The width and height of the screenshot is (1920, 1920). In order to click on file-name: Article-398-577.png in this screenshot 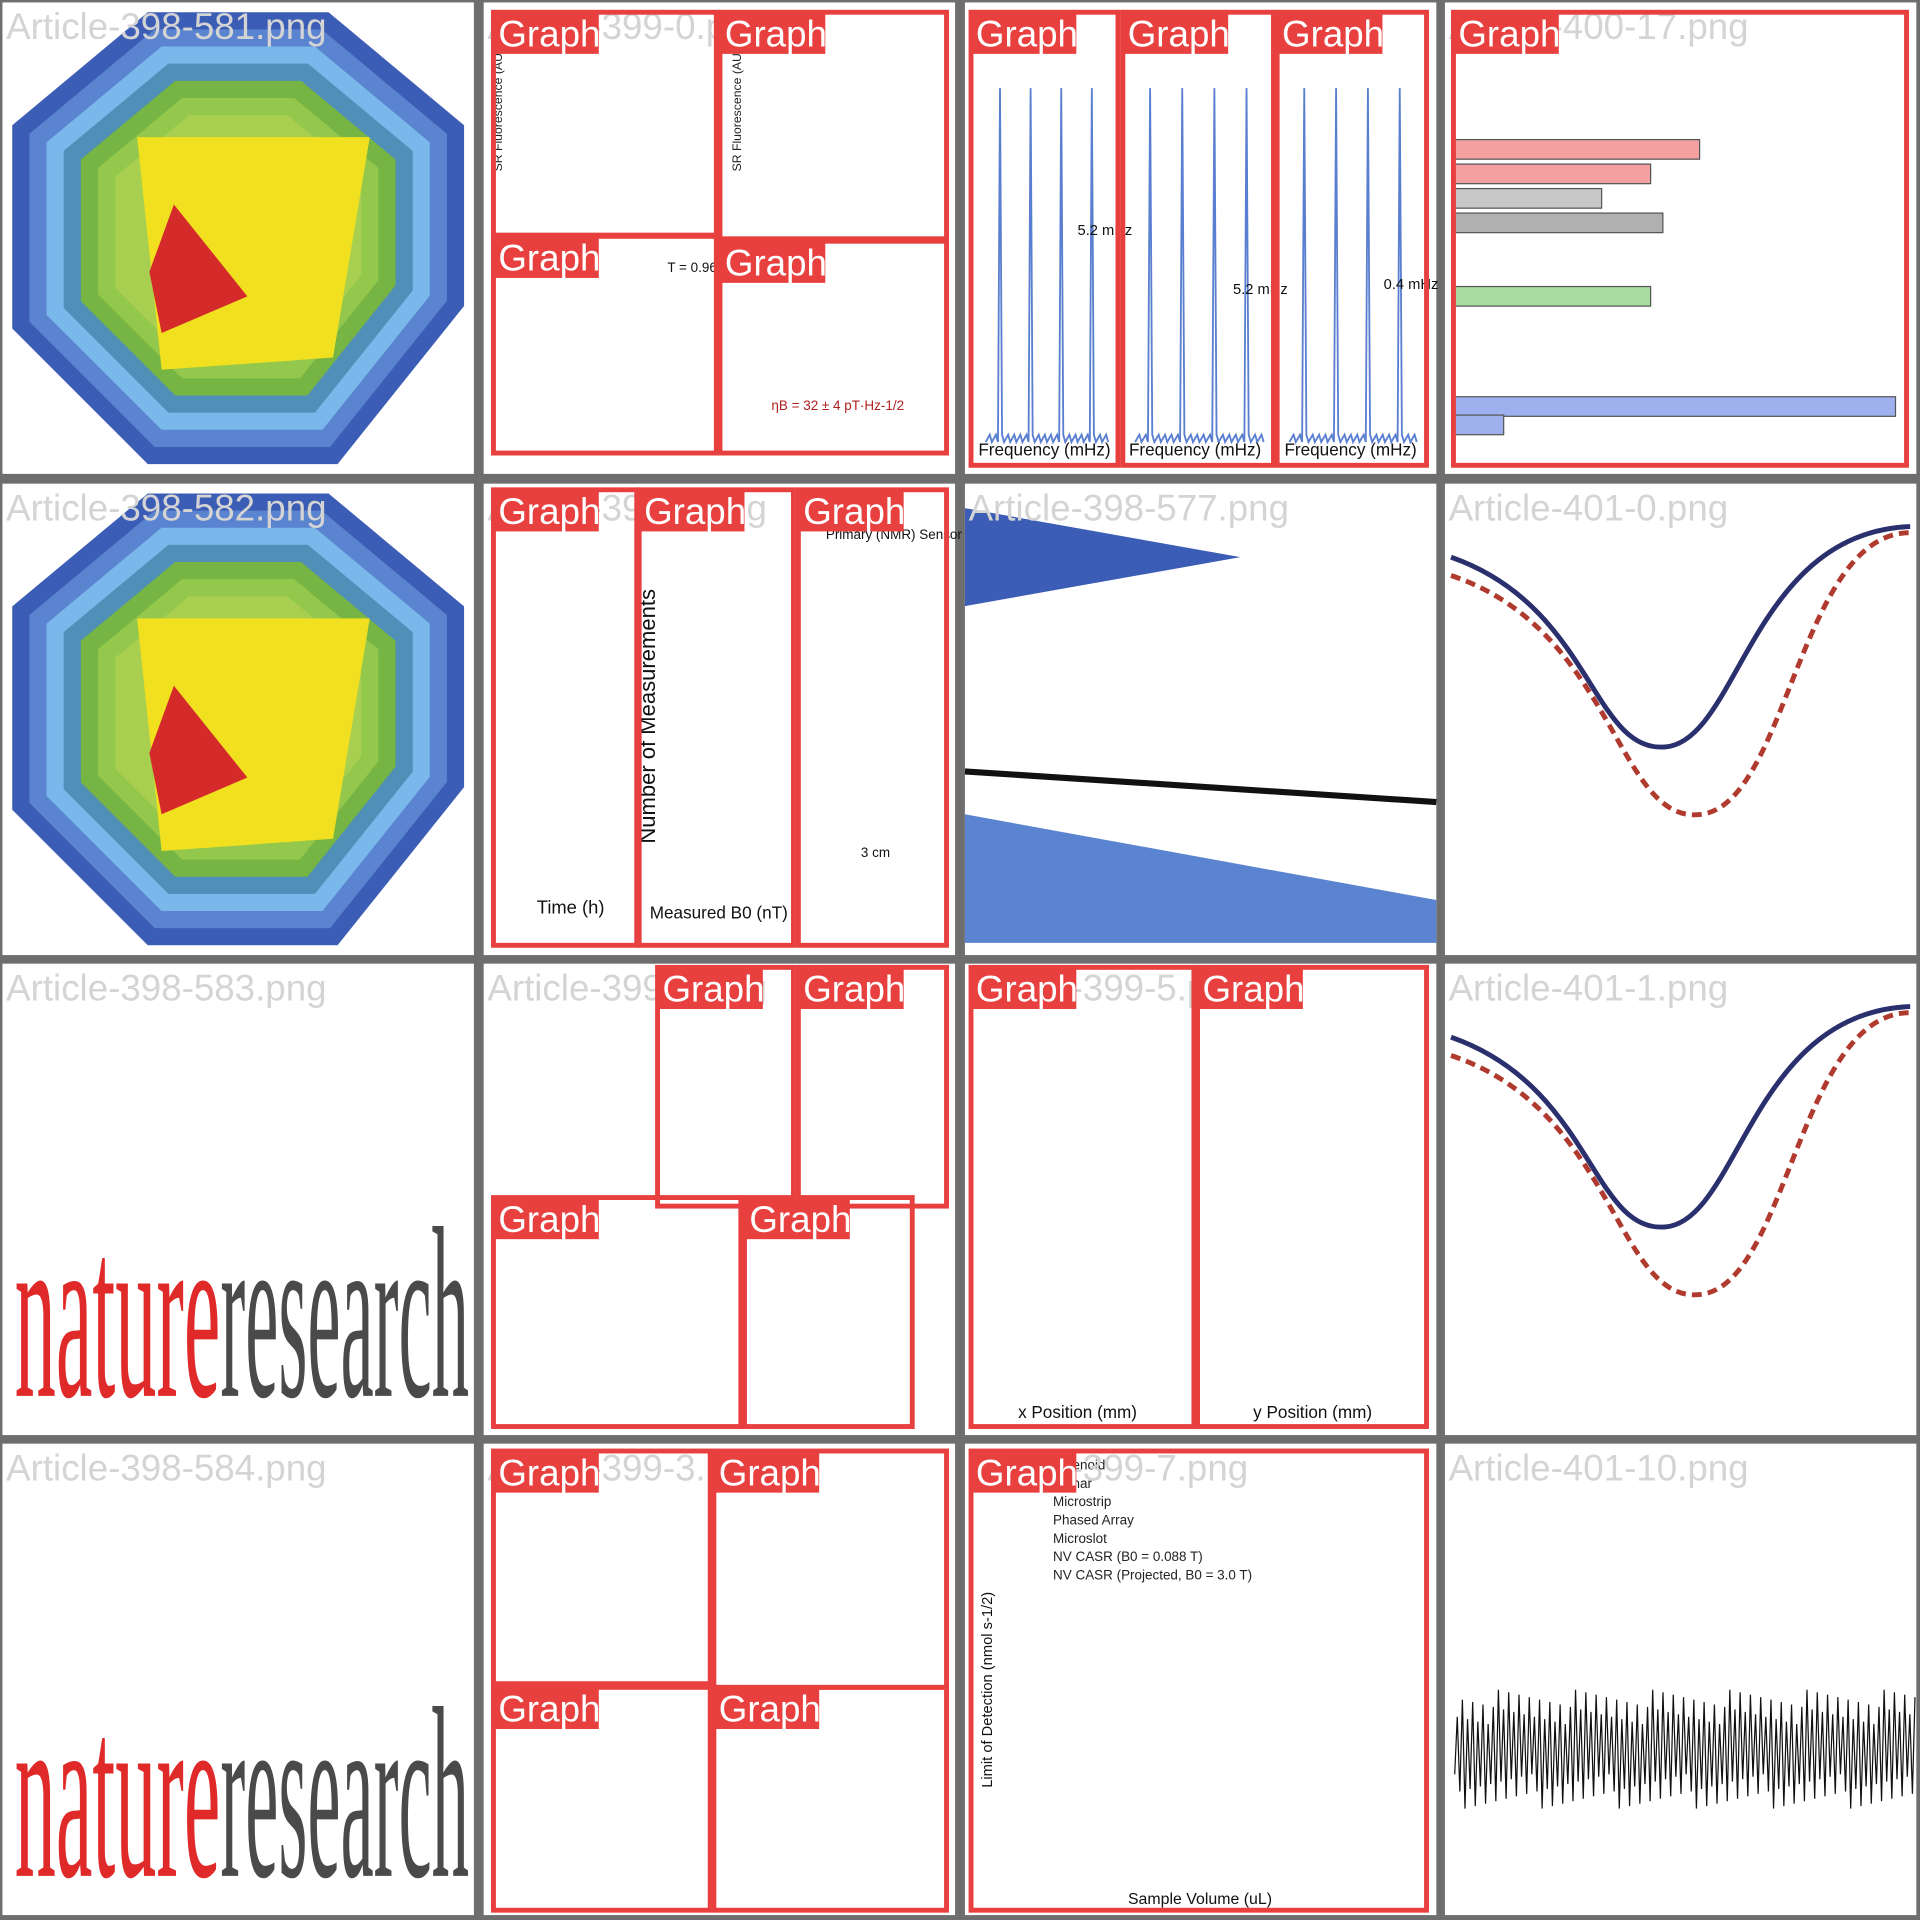, I will do `click(1129, 507)`.